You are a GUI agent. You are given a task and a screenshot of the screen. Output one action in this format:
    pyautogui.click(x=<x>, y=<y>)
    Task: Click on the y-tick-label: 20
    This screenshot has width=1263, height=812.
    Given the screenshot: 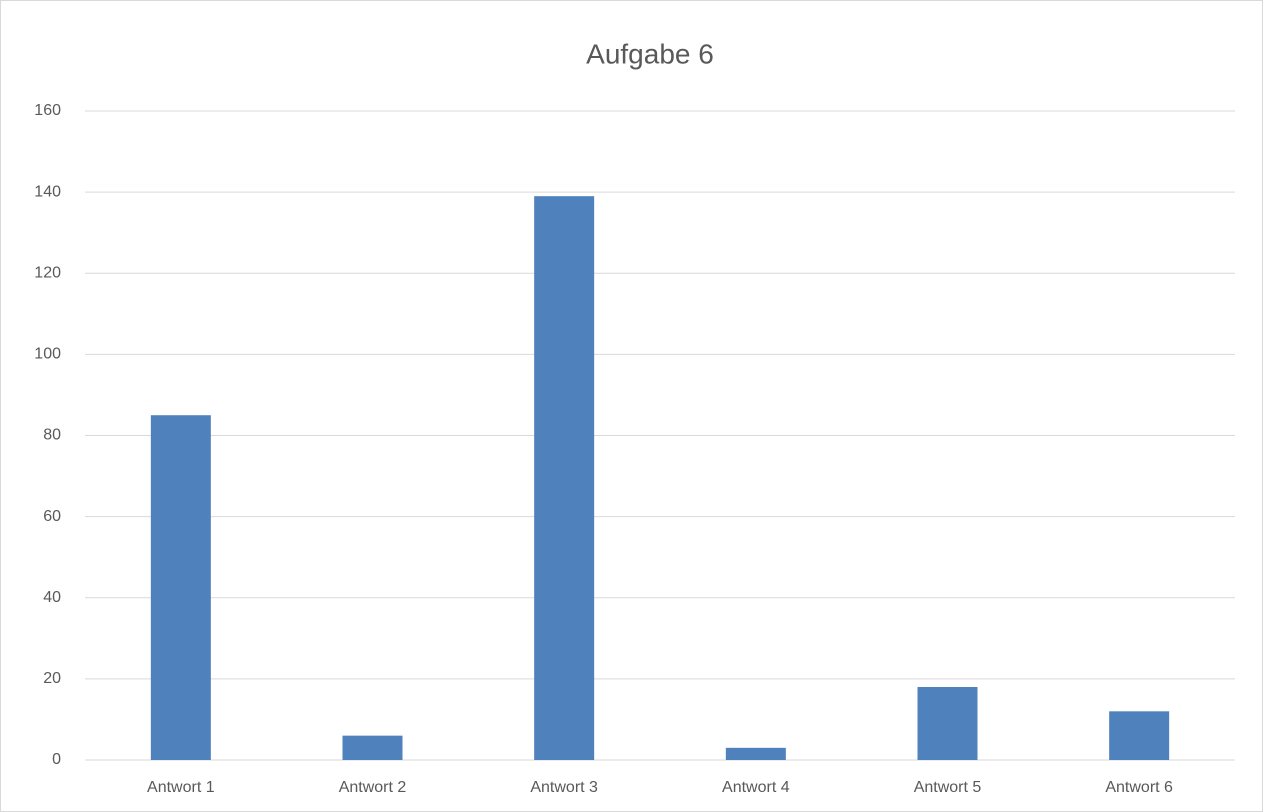 What is the action you would take?
    pyautogui.click(x=52, y=678)
    